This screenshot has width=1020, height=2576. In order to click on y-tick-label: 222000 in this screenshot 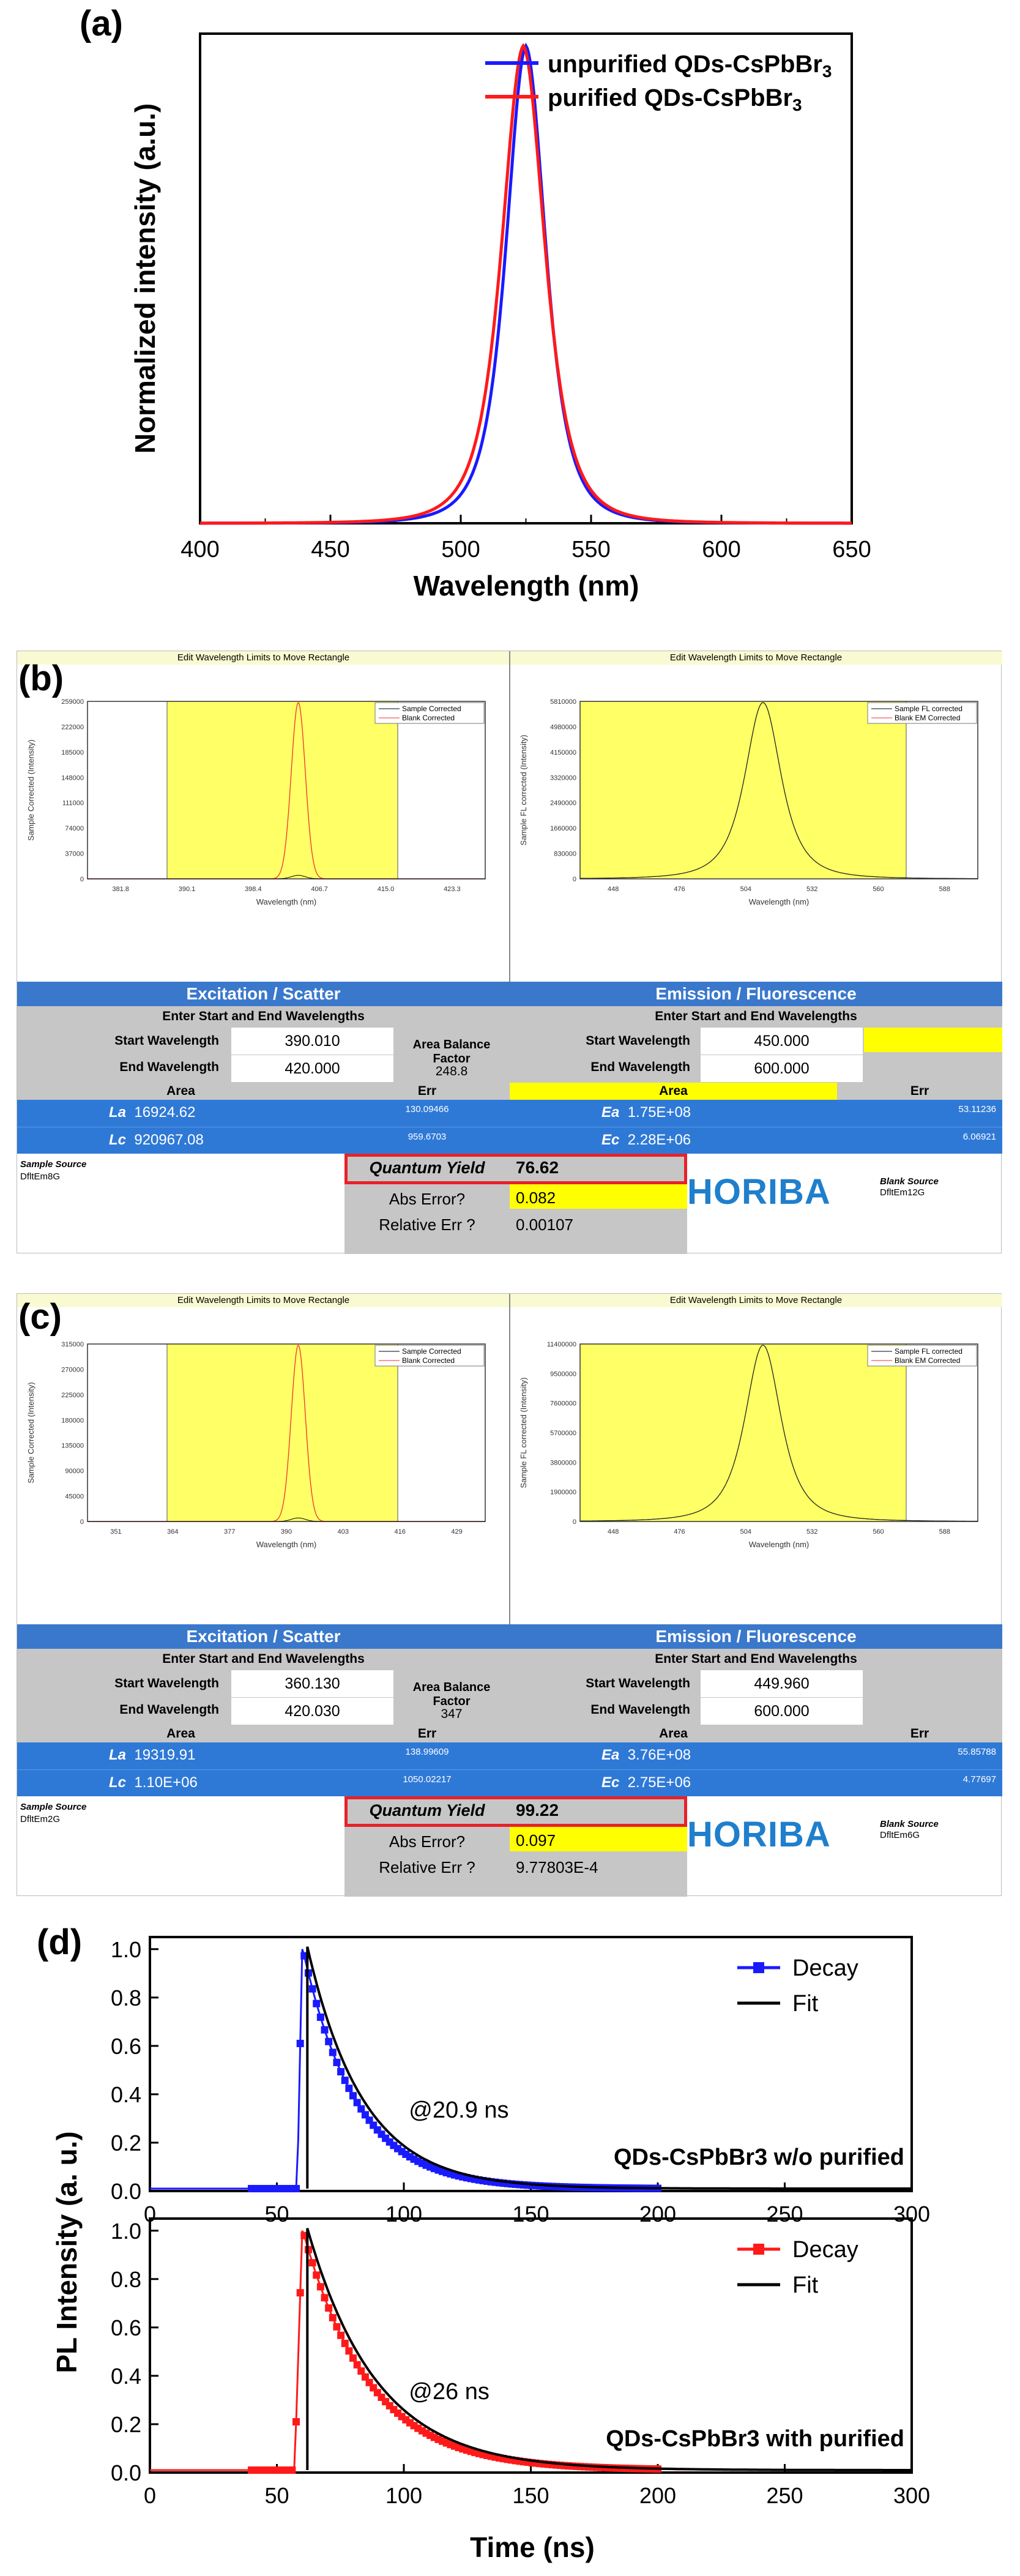, I will do `click(72, 727)`.